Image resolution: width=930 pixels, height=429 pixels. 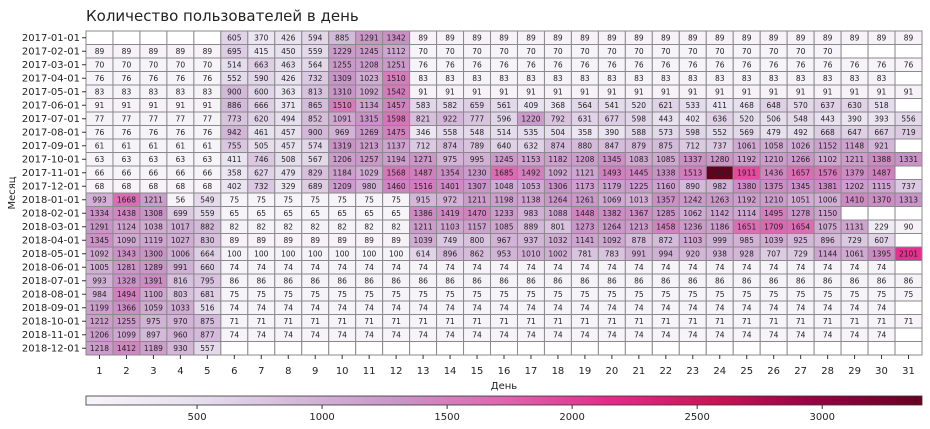 What do you see at coordinates (504, 105) in the screenshot?
I see `cell-label: 561` at bounding box center [504, 105].